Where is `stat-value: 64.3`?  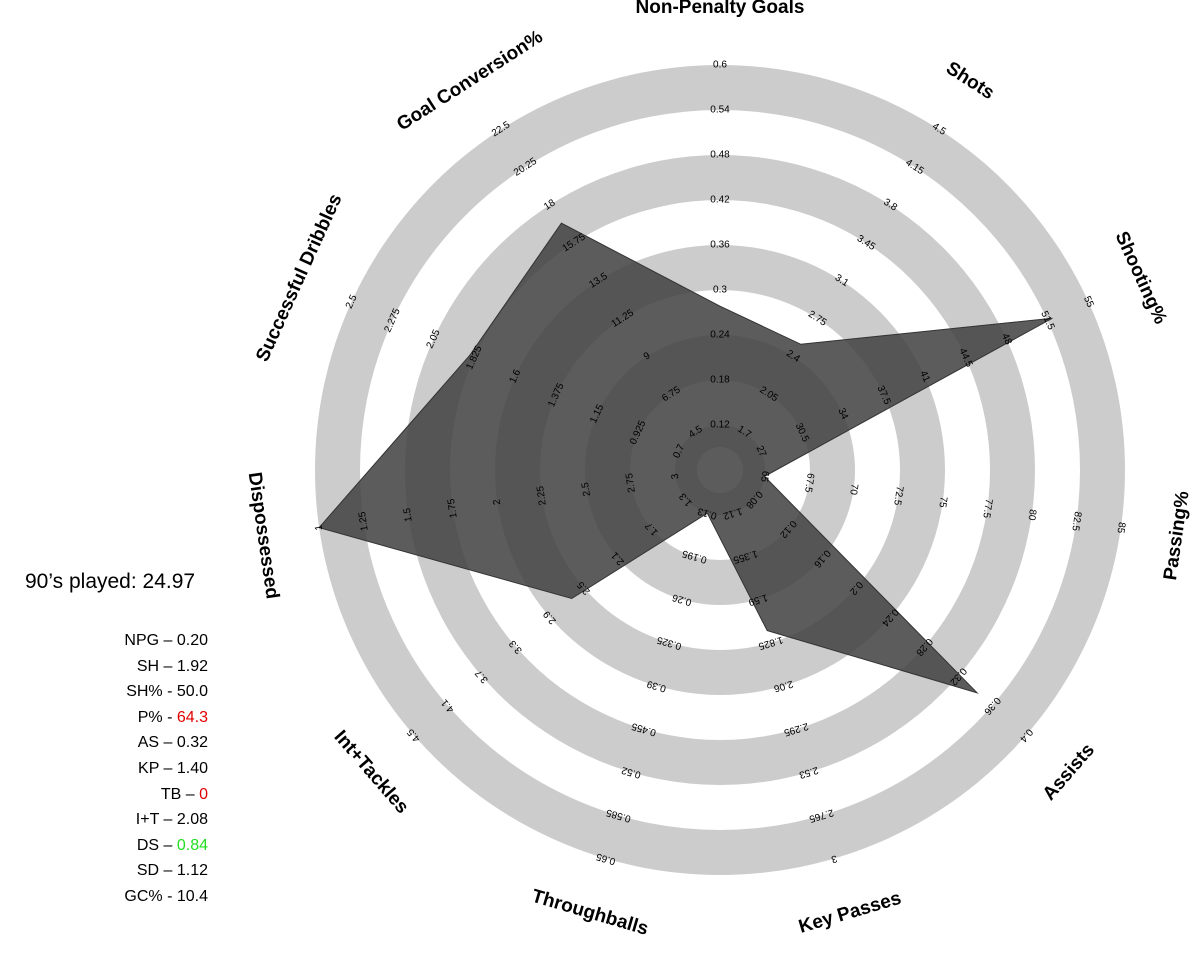 stat-value: 64.3 is located at coordinates (192, 717).